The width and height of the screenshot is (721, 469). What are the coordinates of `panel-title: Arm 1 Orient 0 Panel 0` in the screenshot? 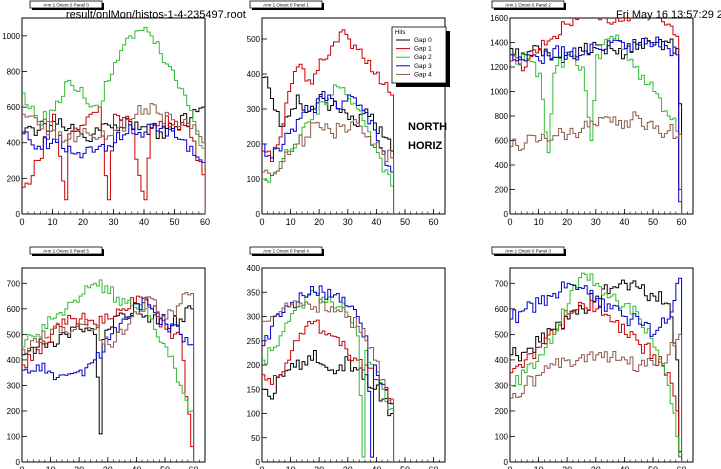 It's located at (66, 5).